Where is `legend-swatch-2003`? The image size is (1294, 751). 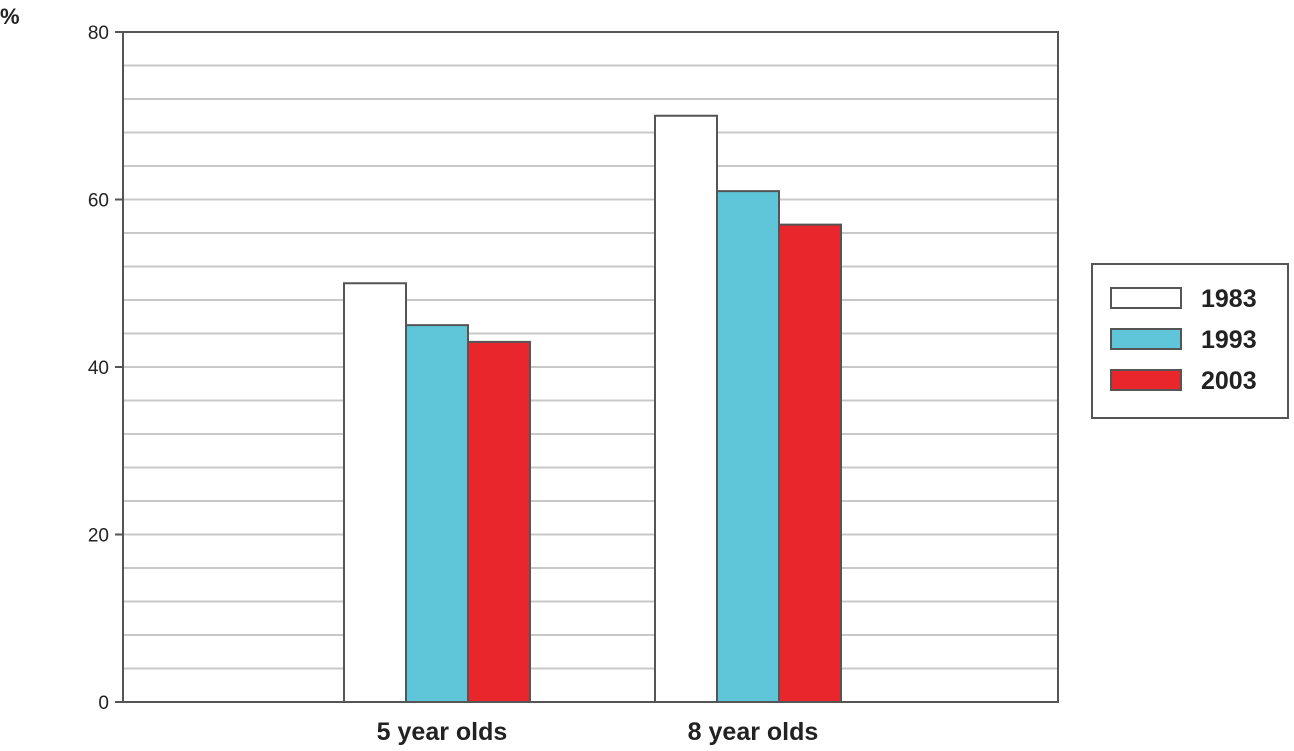
legend-swatch-2003 is located at coordinates (1146, 380).